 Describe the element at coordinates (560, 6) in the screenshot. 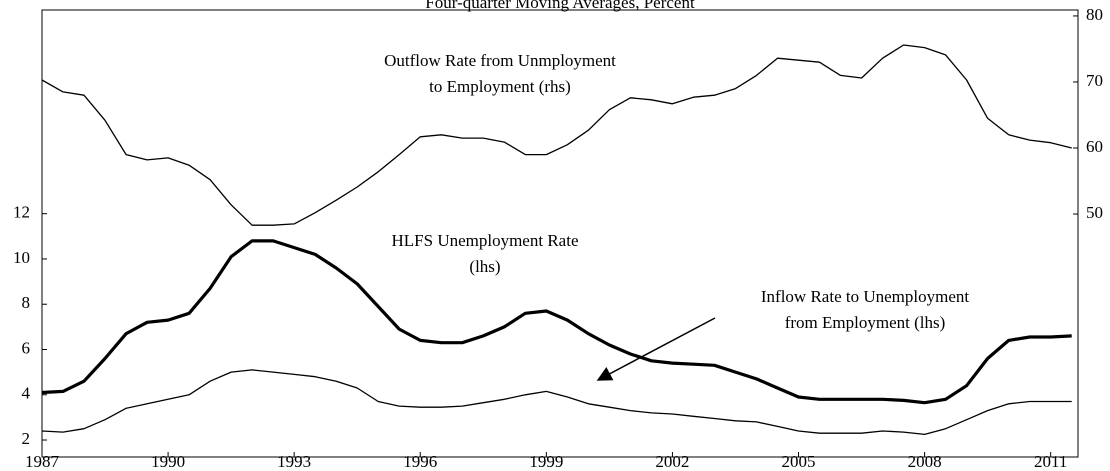

I see `chart-title: Four-quarter Moving Averages, Percent` at that location.